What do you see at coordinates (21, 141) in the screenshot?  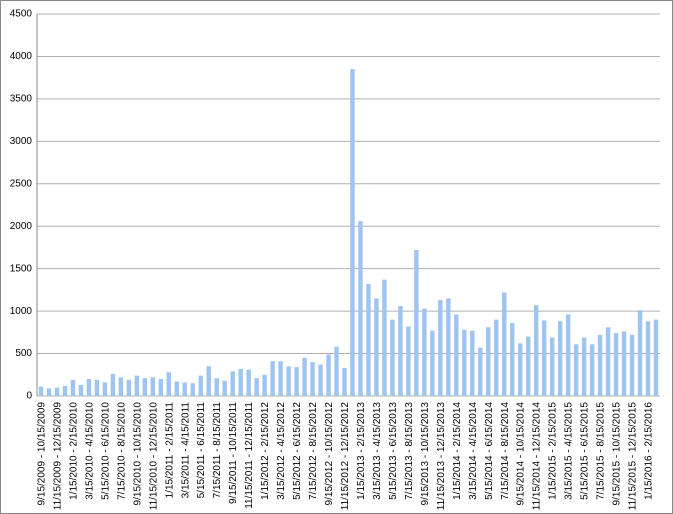 I see `y-tick-label: 3000` at bounding box center [21, 141].